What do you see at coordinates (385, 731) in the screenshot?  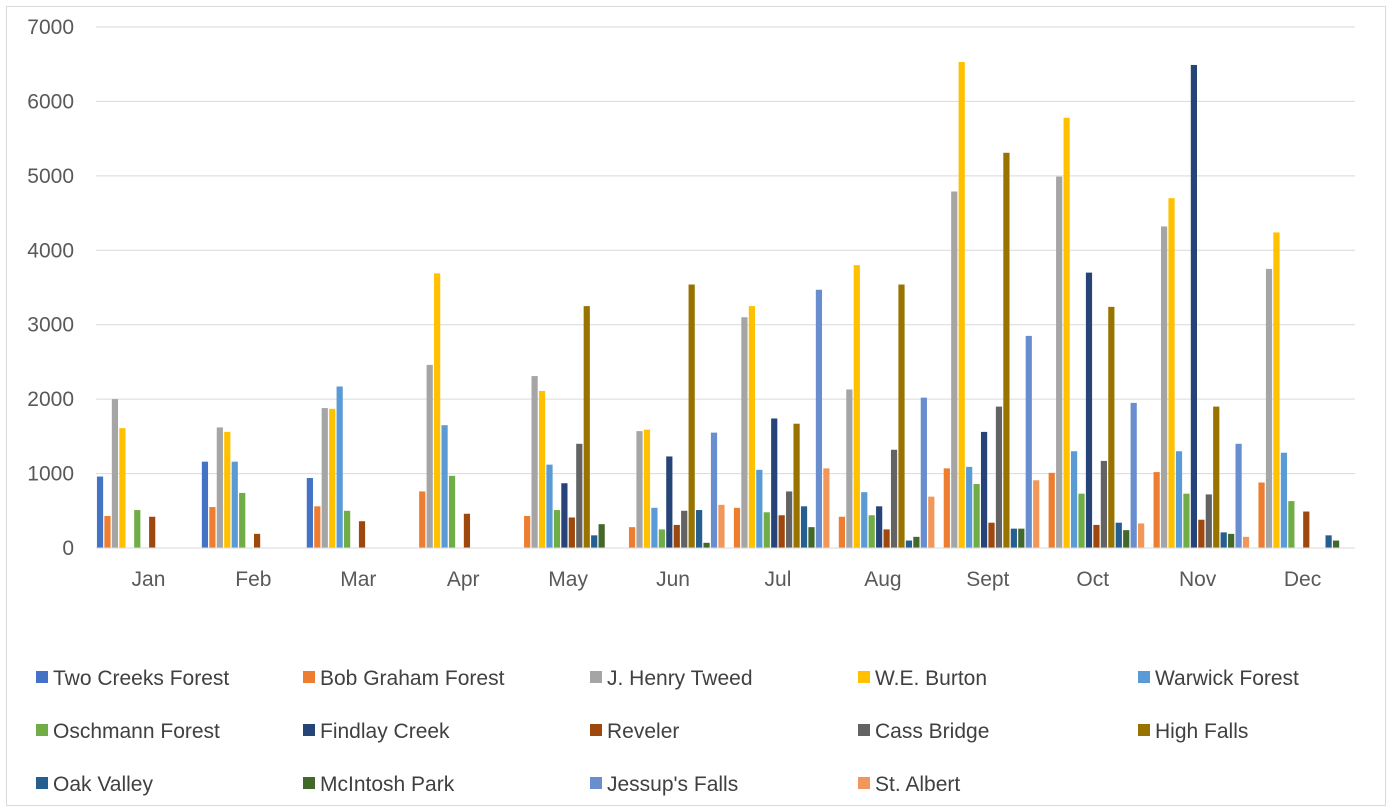 I see `legend-label: Findlay Creek` at bounding box center [385, 731].